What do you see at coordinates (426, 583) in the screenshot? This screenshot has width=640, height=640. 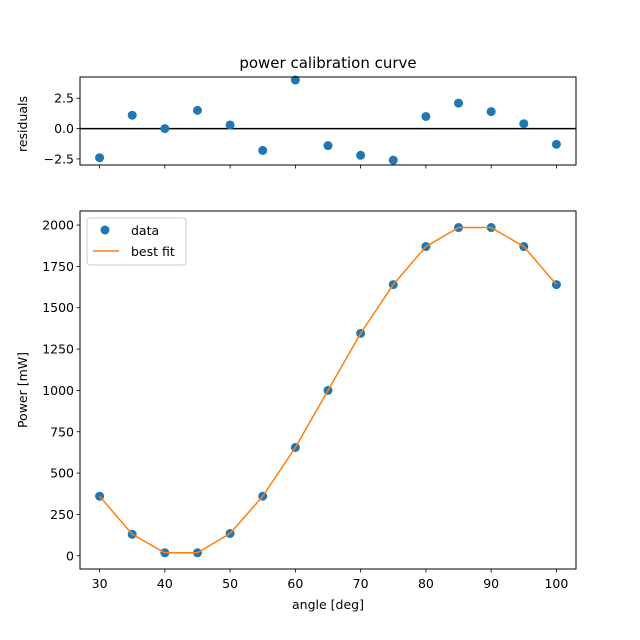 I see `angle-xtick-label: 80` at bounding box center [426, 583].